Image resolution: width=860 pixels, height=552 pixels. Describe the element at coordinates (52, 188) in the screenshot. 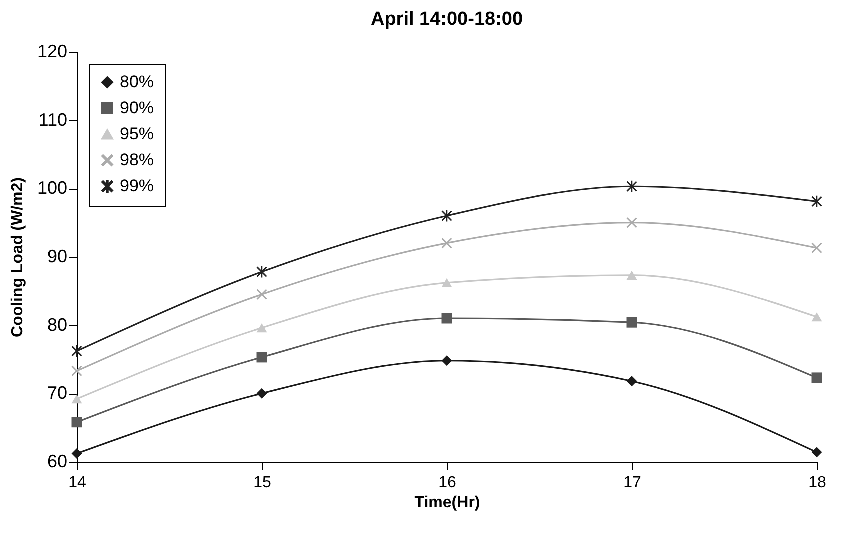

I see `y-tick-label: 100` at that location.